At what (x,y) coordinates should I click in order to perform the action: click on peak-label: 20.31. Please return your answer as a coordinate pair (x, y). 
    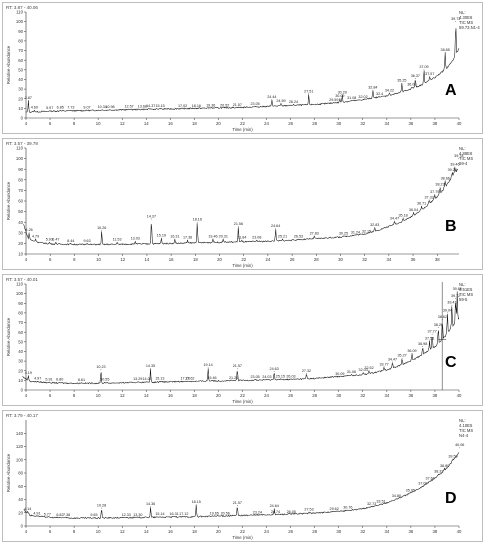
    Looking at the image, I should click on (223, 237).